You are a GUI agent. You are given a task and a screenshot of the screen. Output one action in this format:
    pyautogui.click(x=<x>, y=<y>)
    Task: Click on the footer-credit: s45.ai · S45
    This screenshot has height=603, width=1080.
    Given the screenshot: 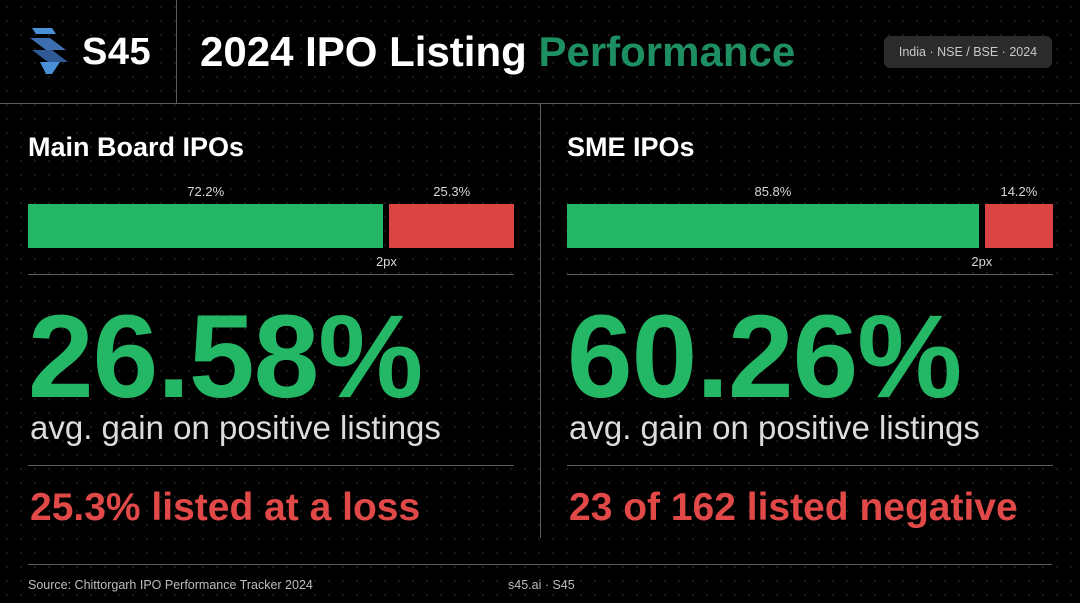 What is the action you would take?
    pyautogui.click(x=541, y=585)
    